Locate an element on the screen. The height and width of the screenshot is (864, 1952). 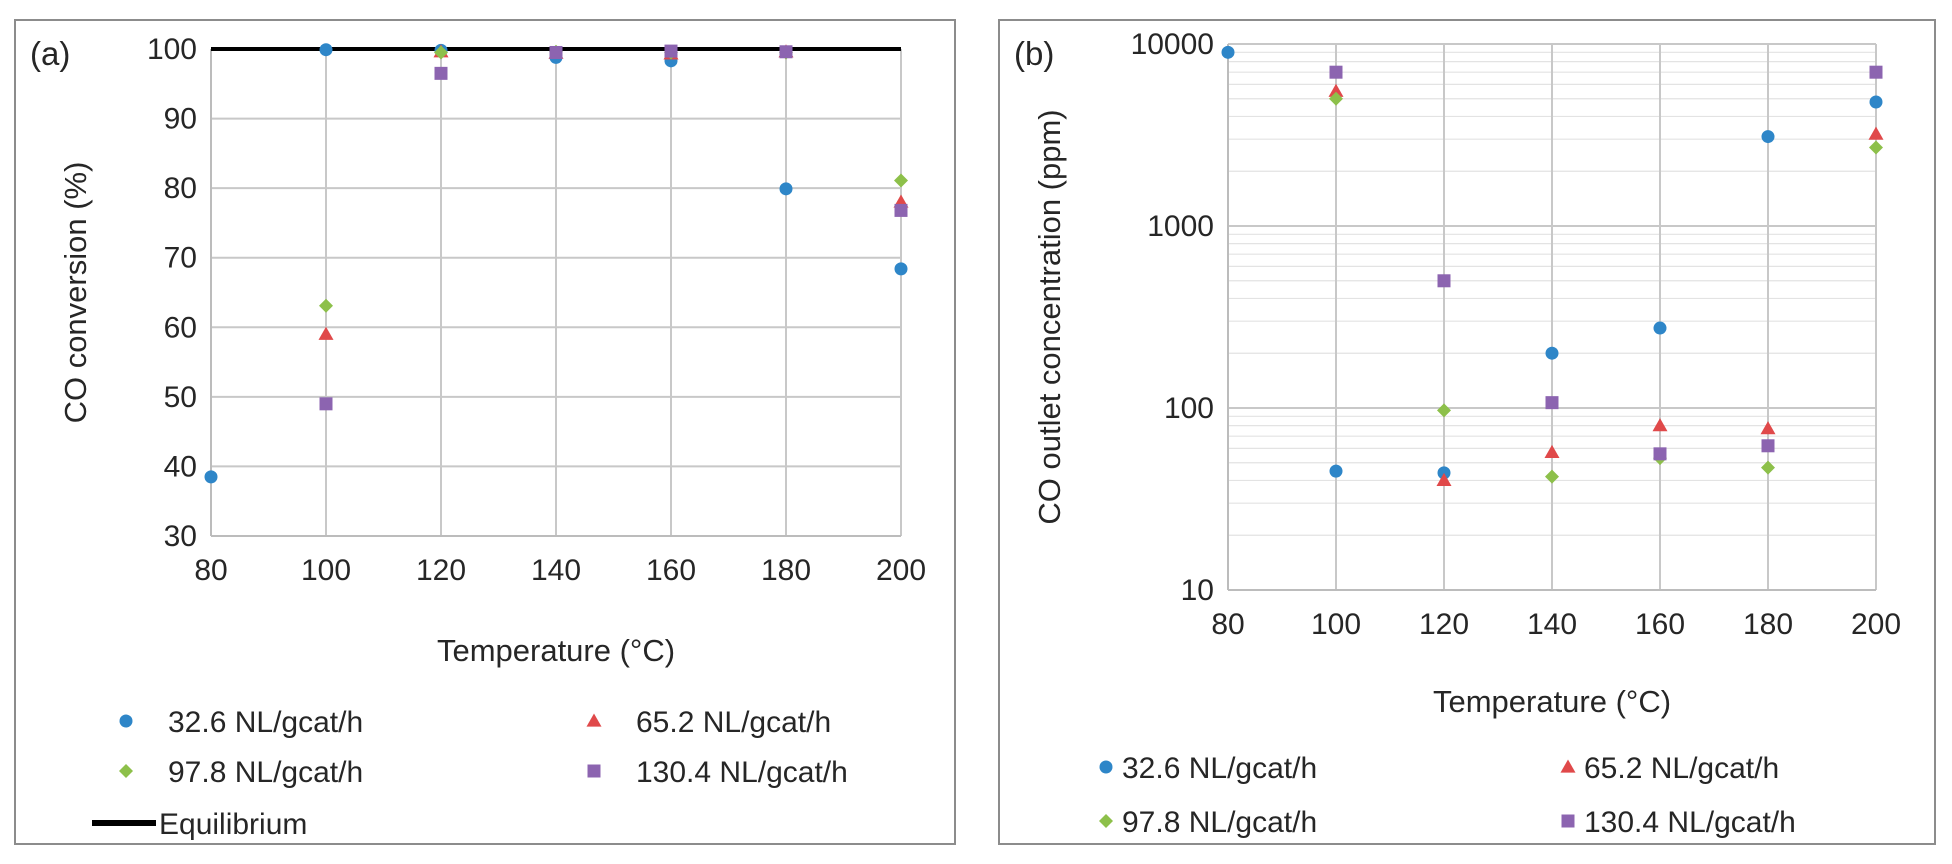
chart-b-y-axis-title: CO outlet concentration (ppm) is located at coordinates (1049, 316).